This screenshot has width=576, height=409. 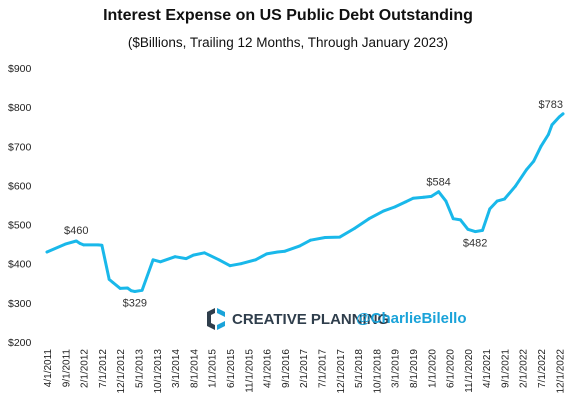 What do you see at coordinates (103, 368) in the screenshot?
I see `x-tick-label: 7/1/2012` at bounding box center [103, 368].